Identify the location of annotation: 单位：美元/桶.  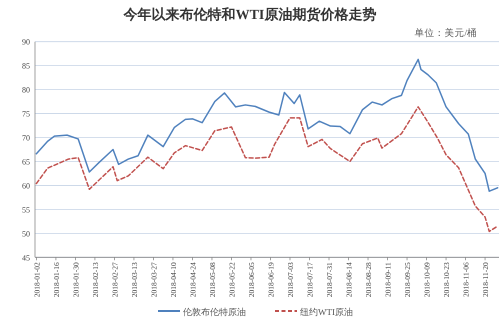
(445, 34).